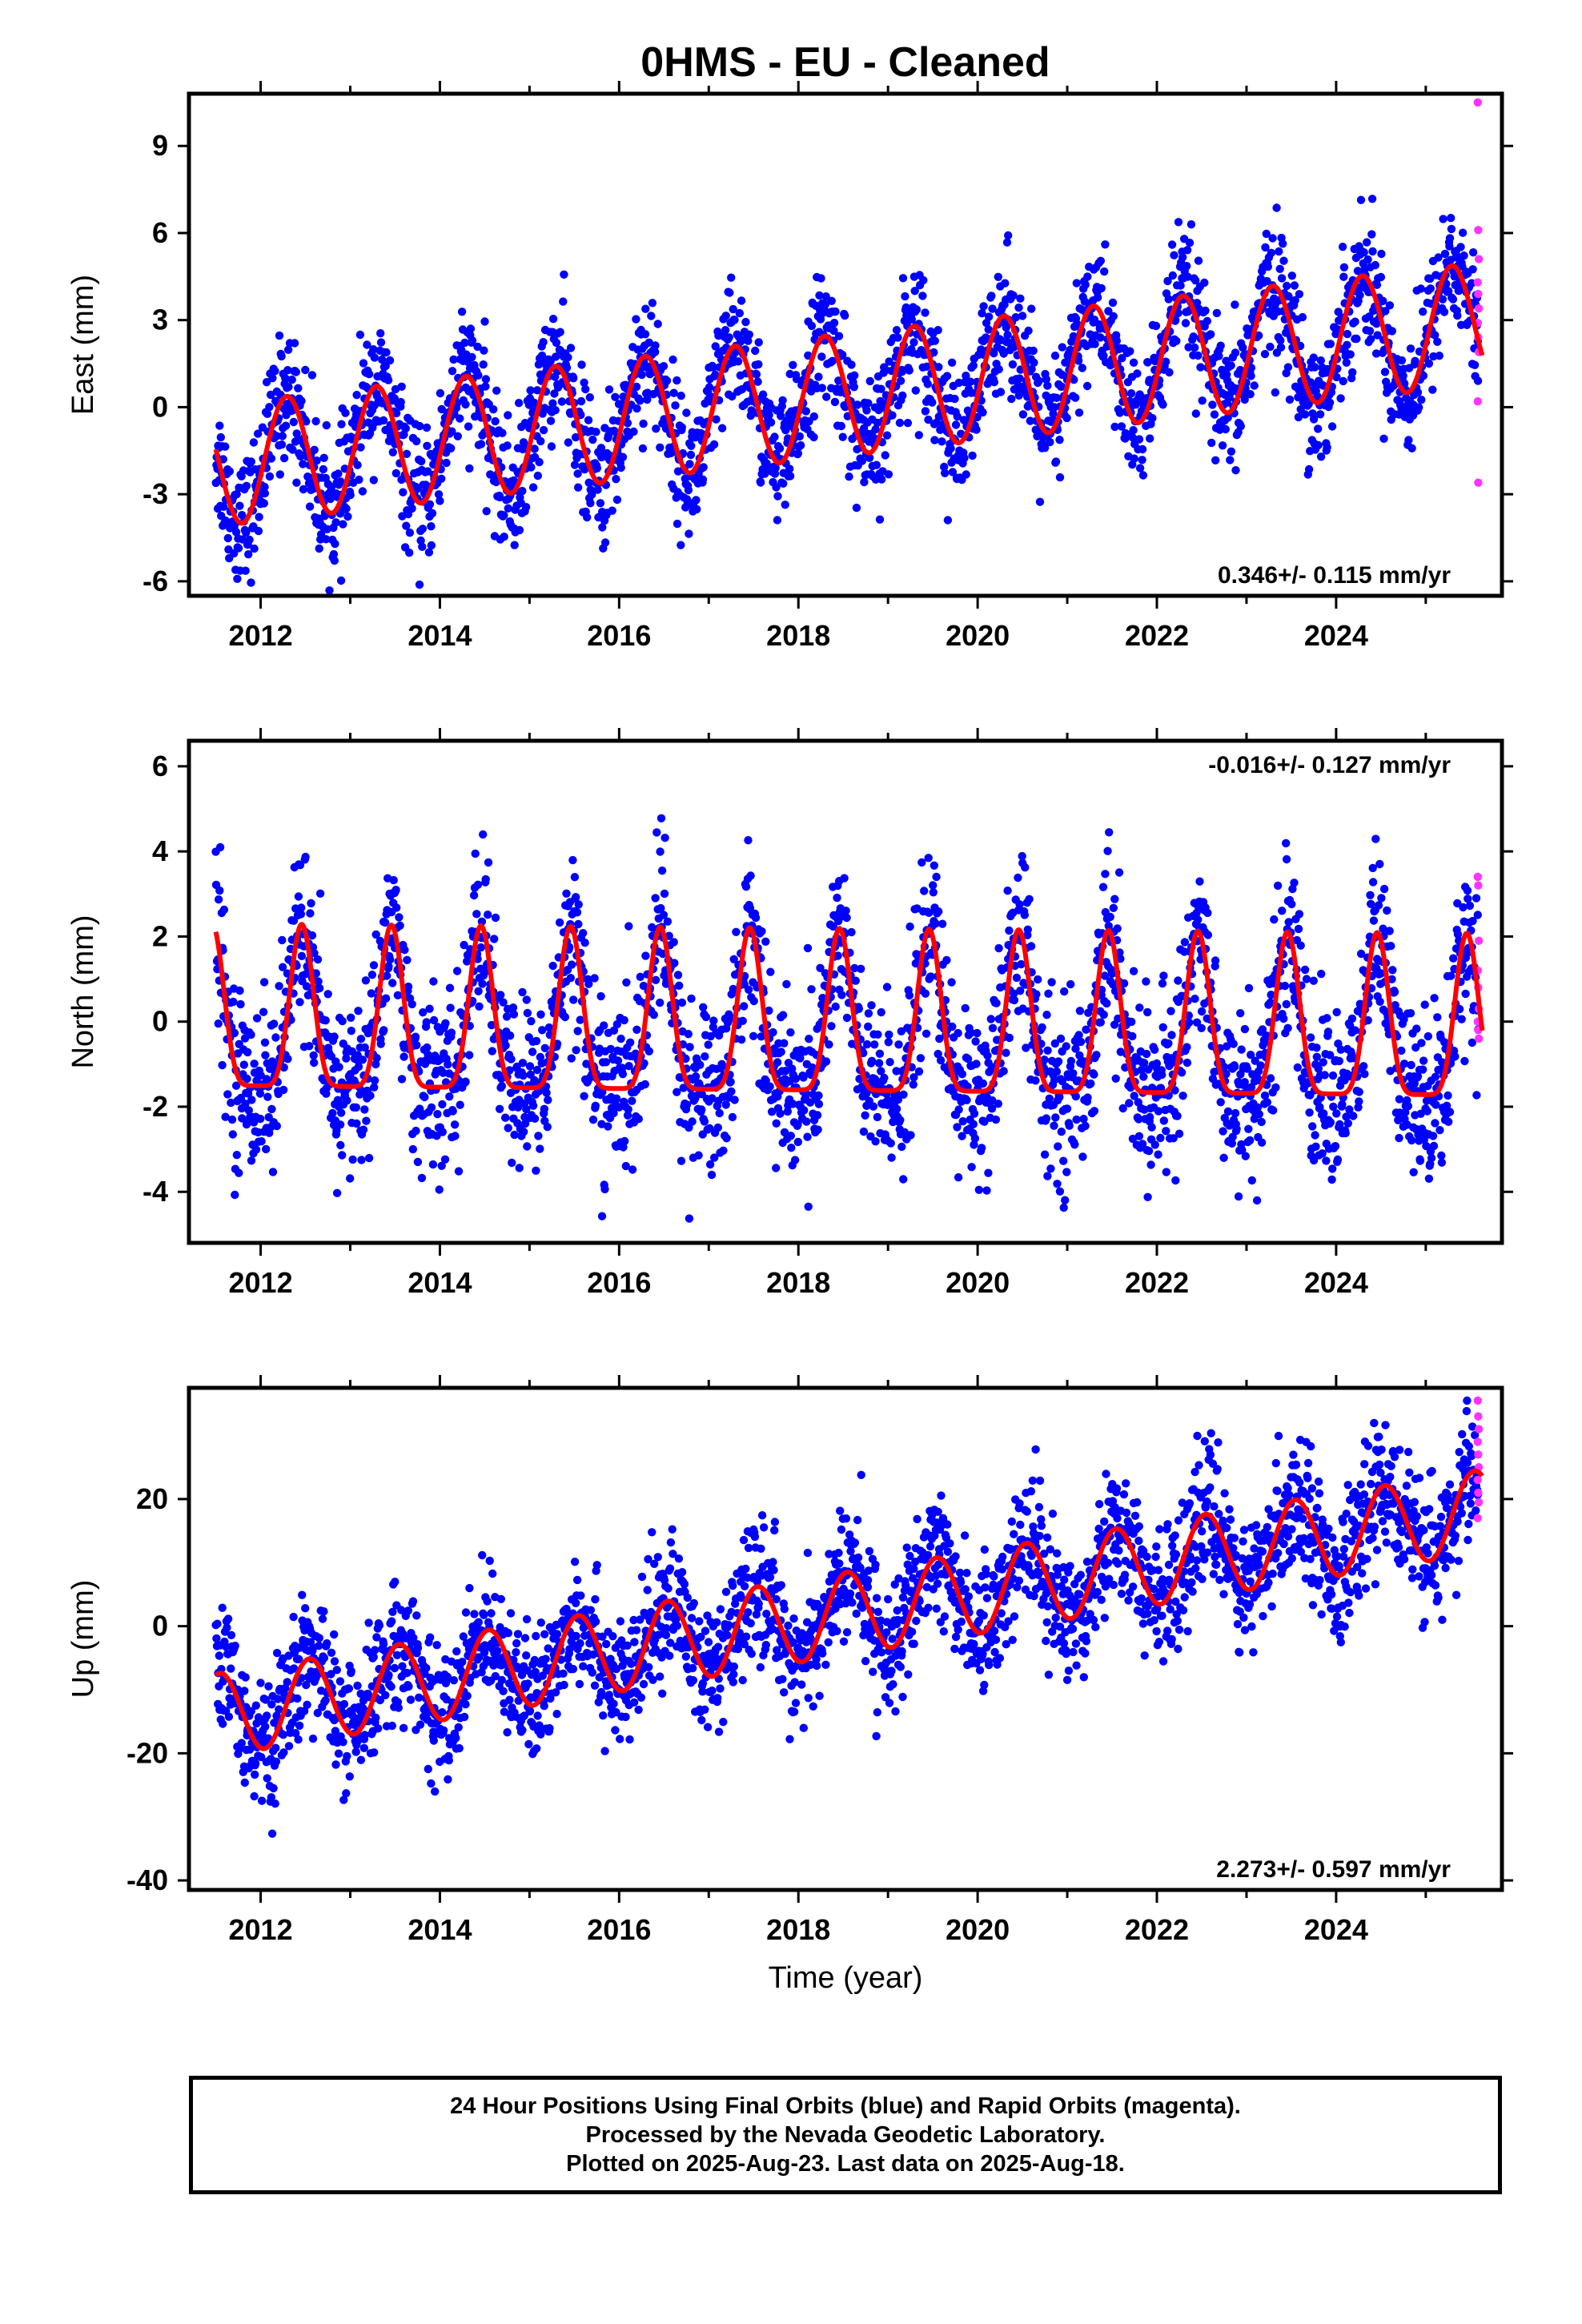 The width and height of the screenshot is (1582, 2324). Describe the element at coordinates (1157, 635) in the screenshot. I see `x-tick-label: 2022` at that location.